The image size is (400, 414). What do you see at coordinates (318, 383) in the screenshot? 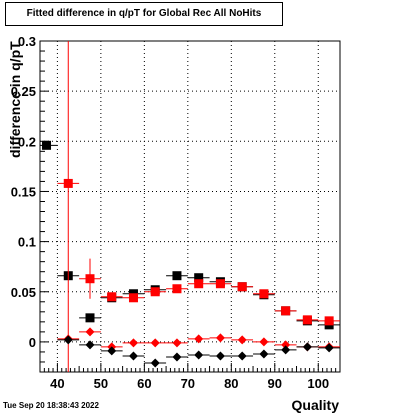
I see `x-tick-label: 100` at bounding box center [318, 383].